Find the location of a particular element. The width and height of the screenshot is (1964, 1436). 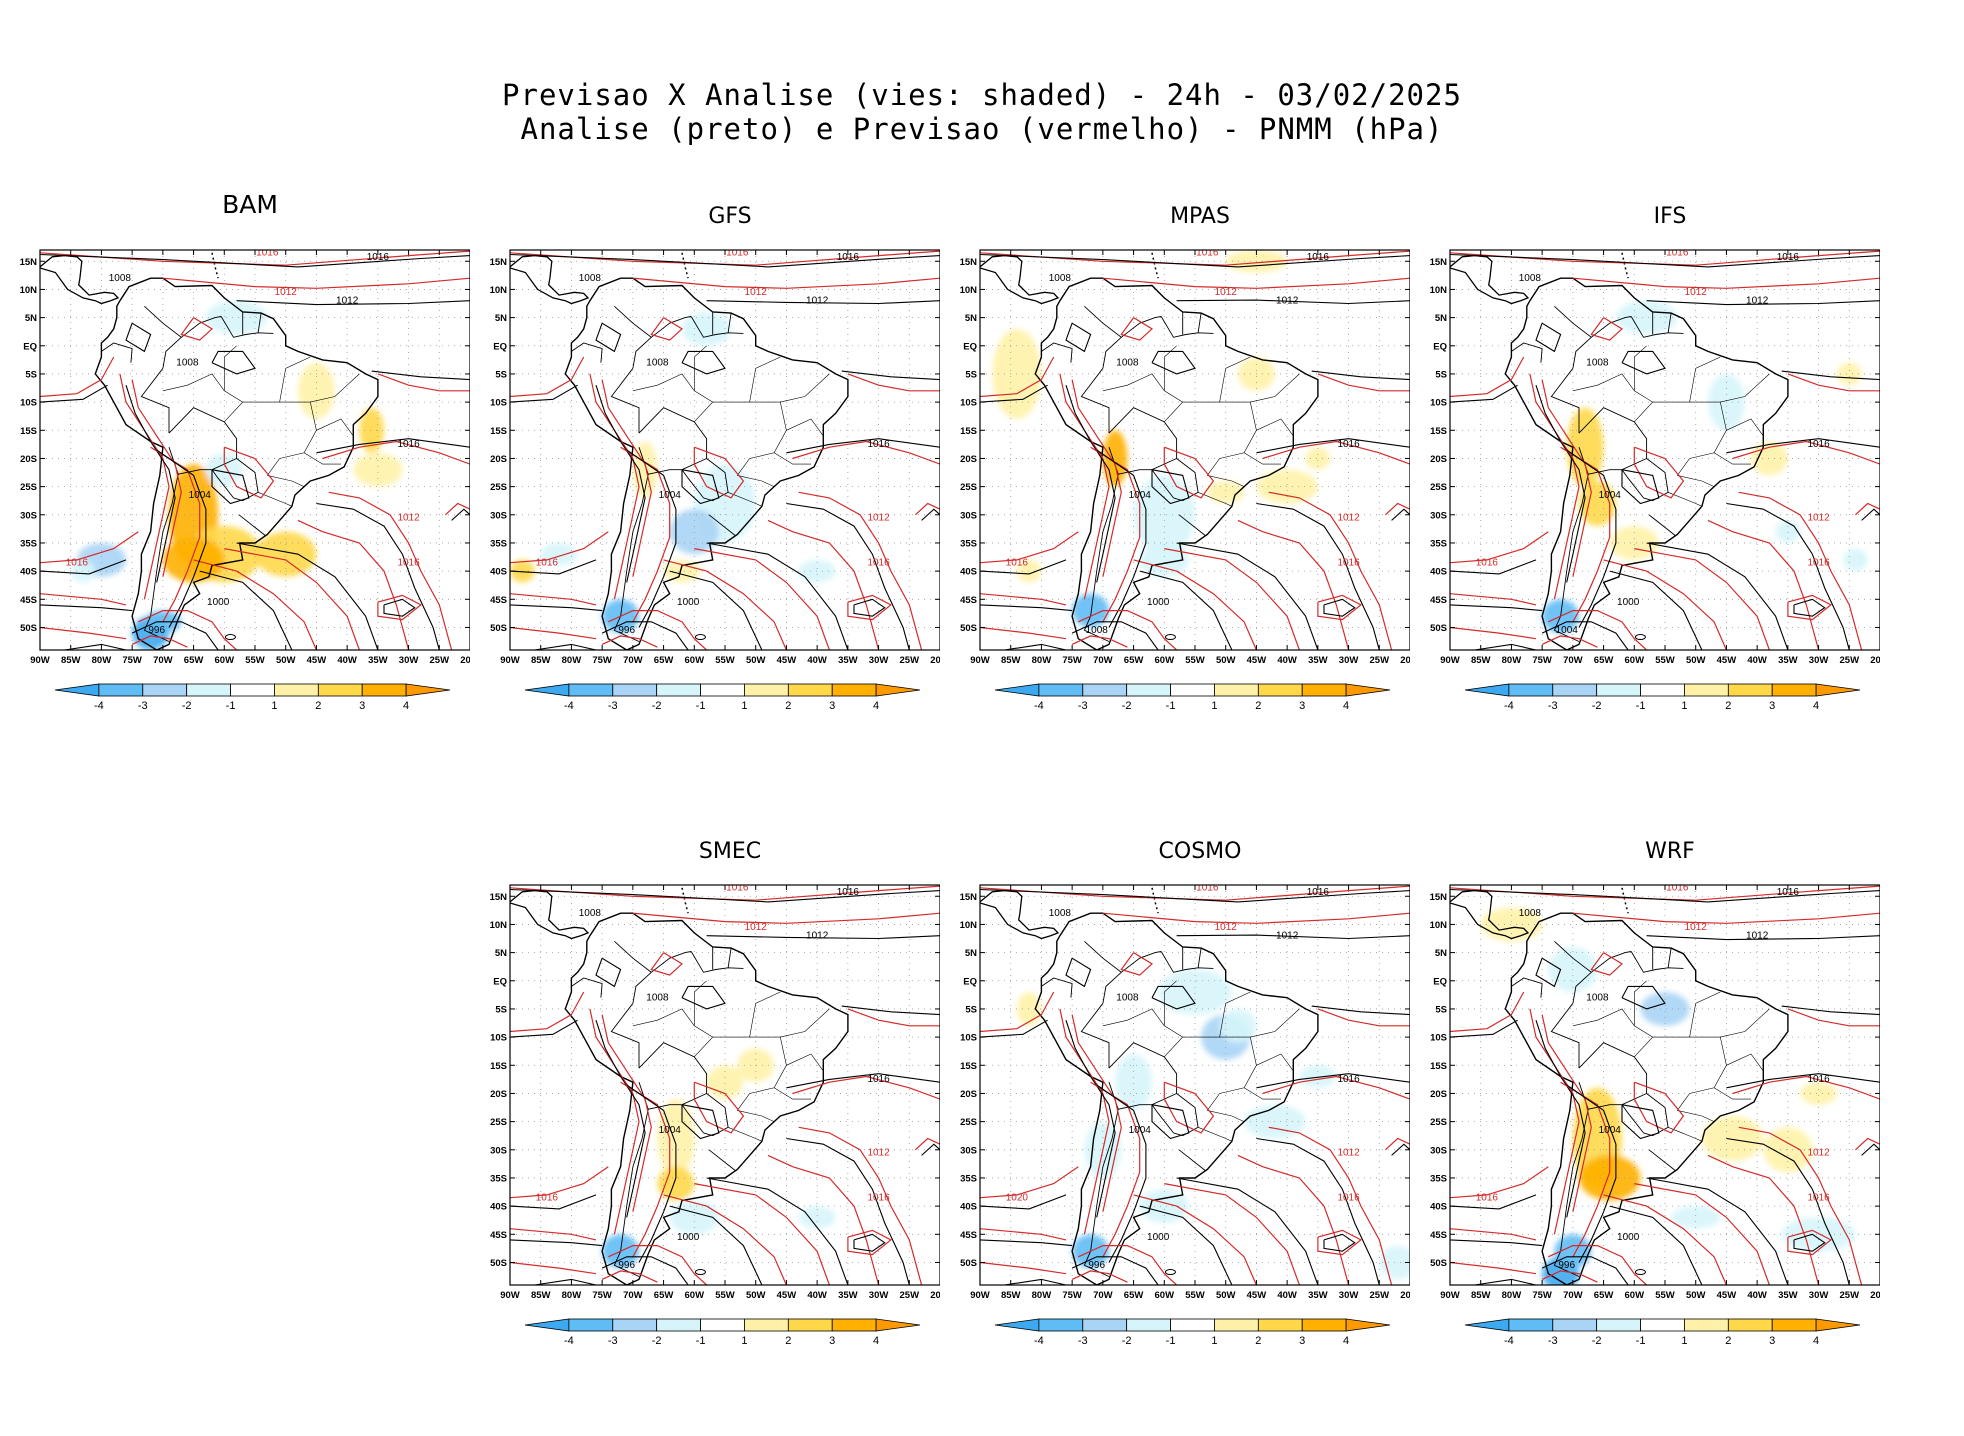

lon-label: 70W is located at coordinates (1103, 660).